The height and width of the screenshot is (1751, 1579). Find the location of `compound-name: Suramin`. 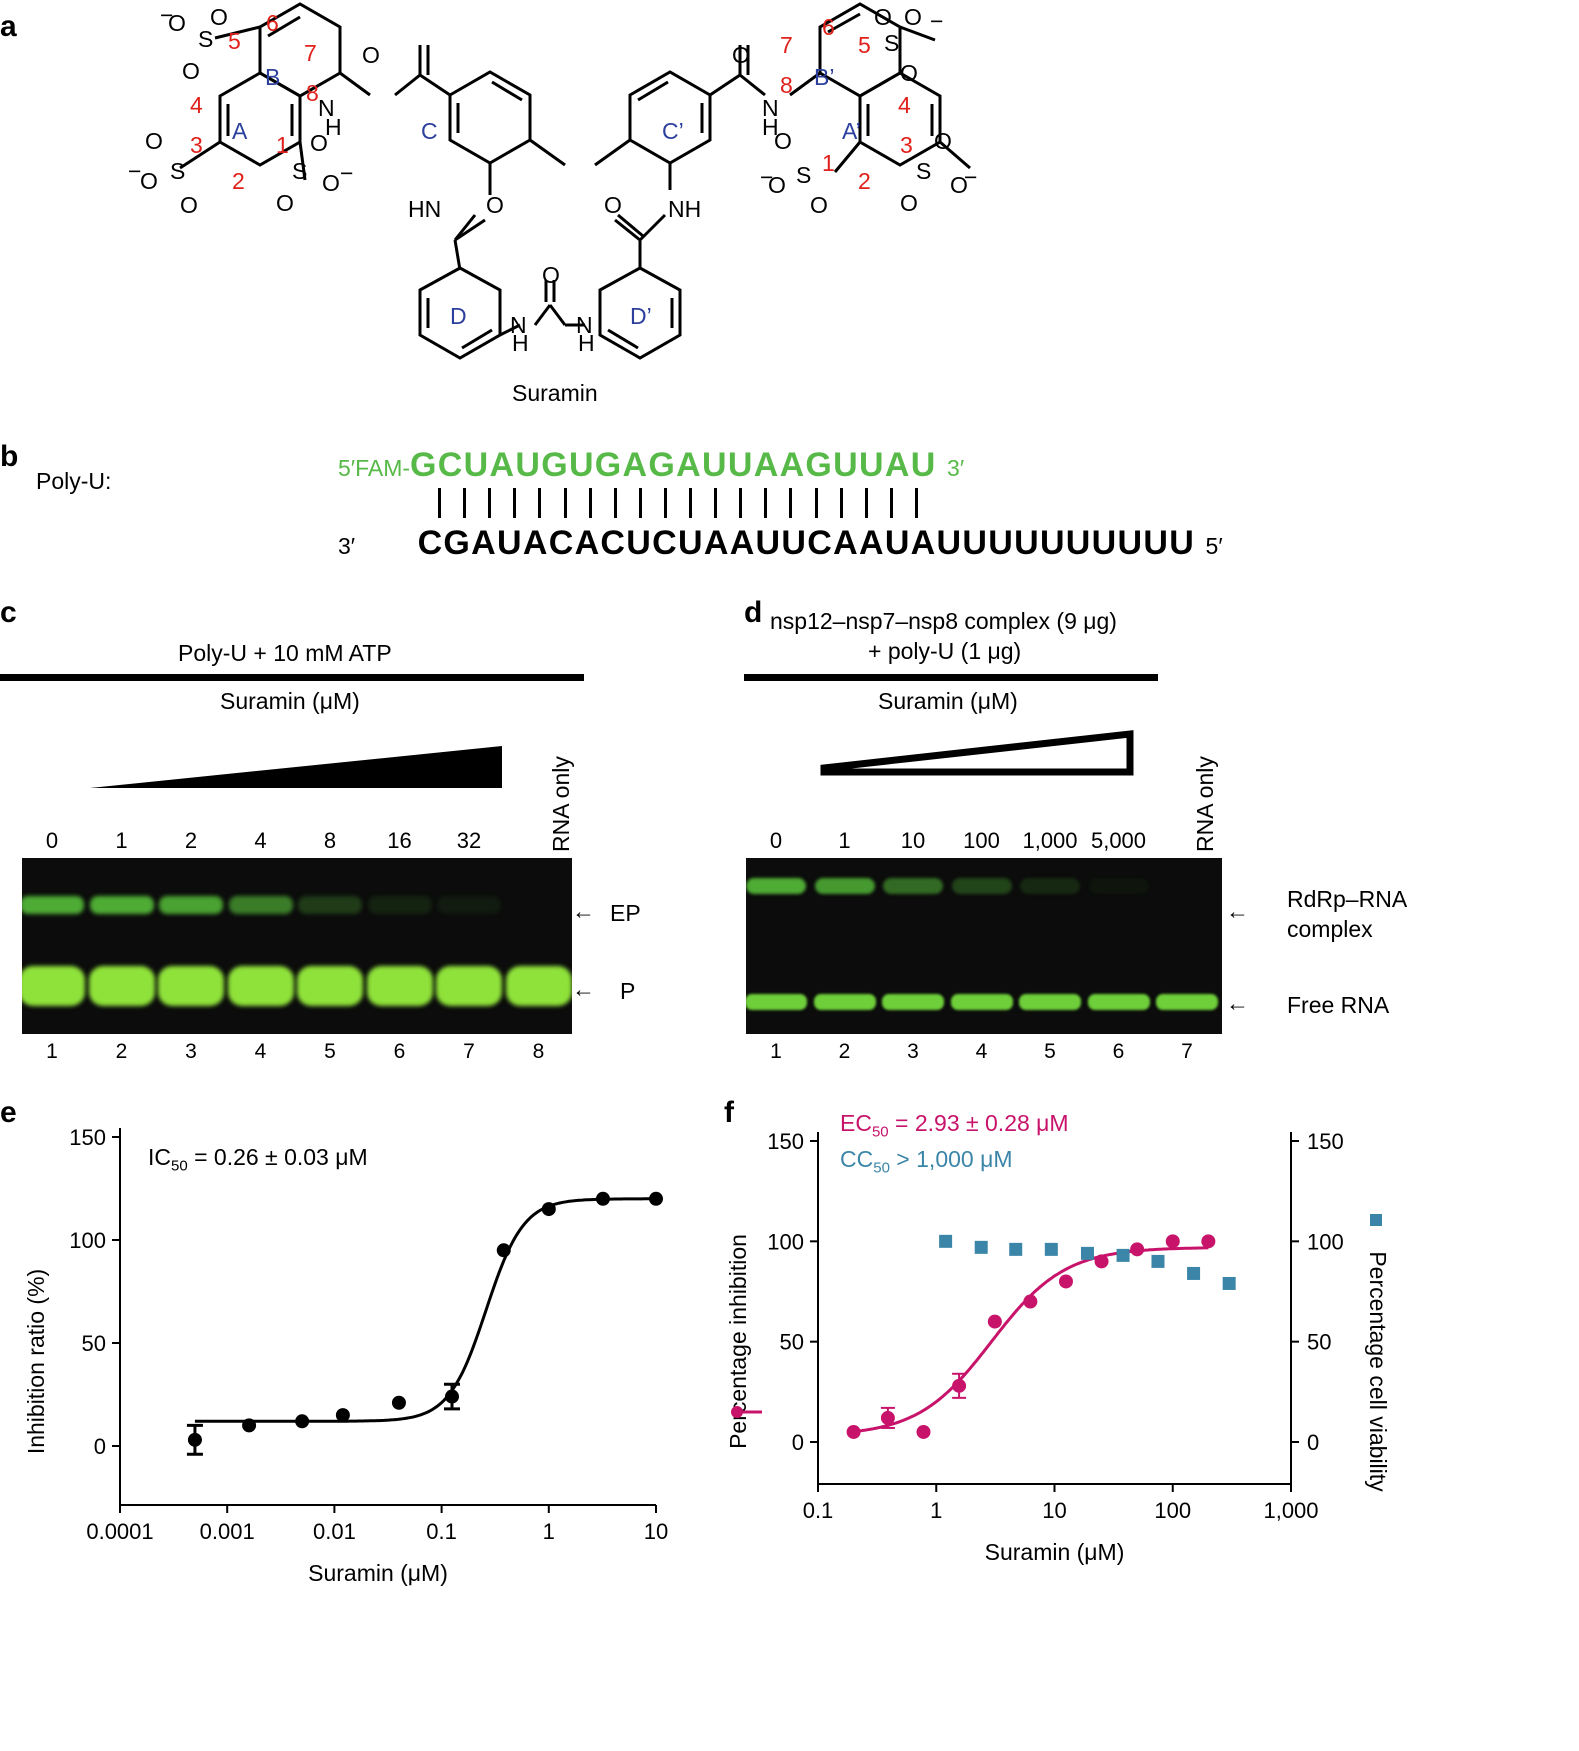

compound-name: Suramin is located at coordinates (555, 393).